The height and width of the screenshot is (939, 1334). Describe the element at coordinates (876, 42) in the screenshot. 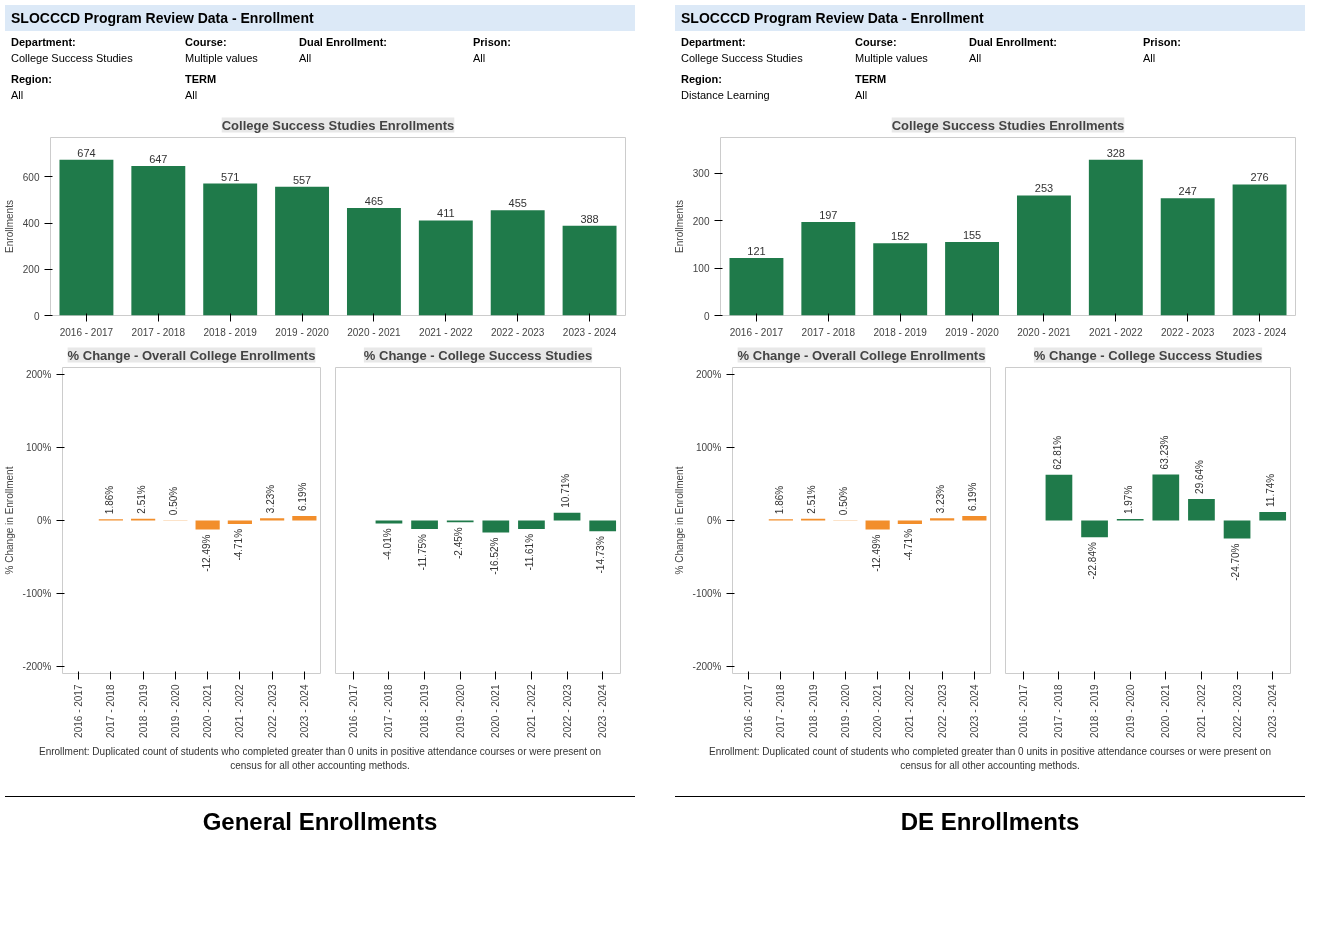

I see `text: Course:` at that location.